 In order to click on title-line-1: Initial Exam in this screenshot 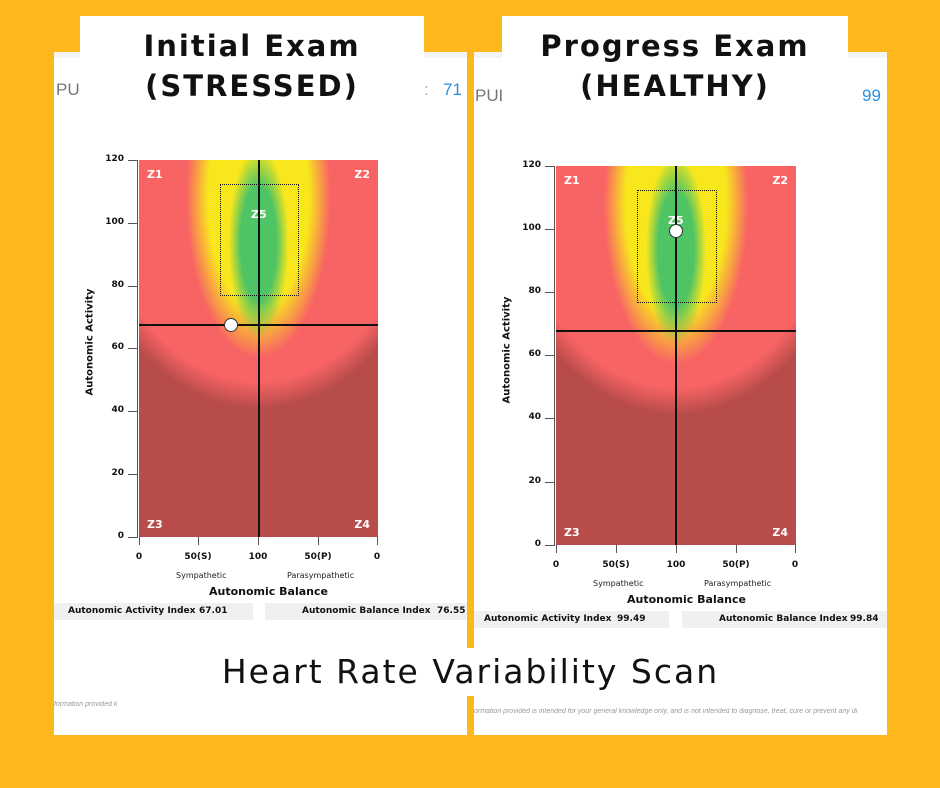, I will do `click(252, 46)`.